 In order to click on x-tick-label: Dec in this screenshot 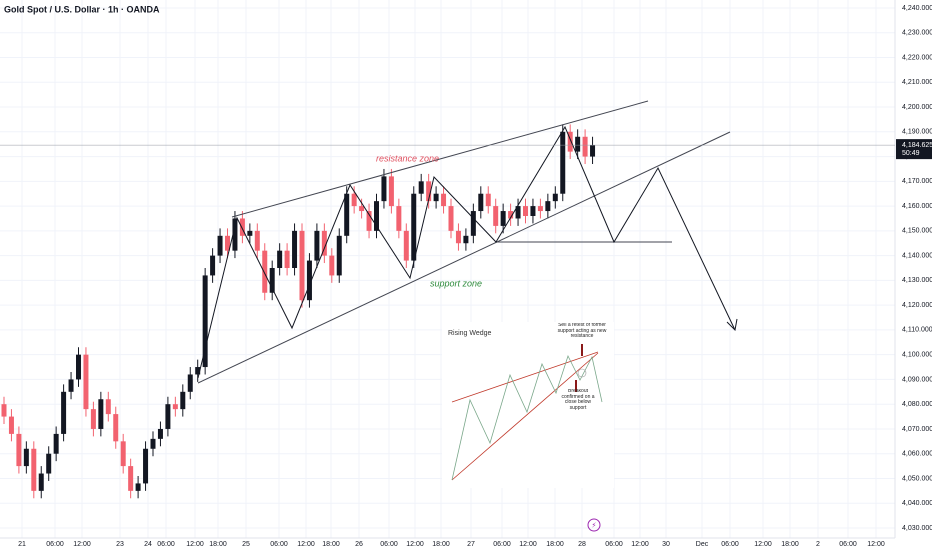, I will do `click(702, 544)`.